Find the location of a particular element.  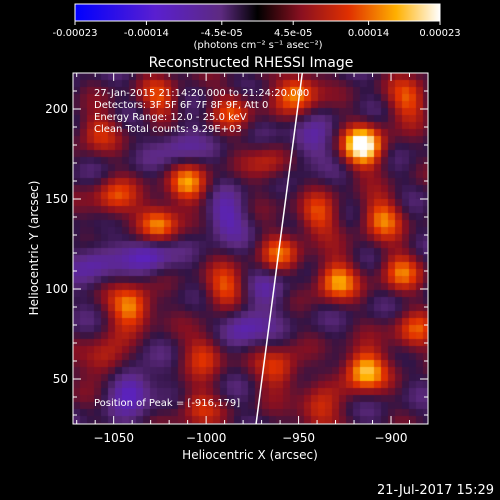

colorbar-tick-label: 0.00023 is located at coordinates (439, 33).